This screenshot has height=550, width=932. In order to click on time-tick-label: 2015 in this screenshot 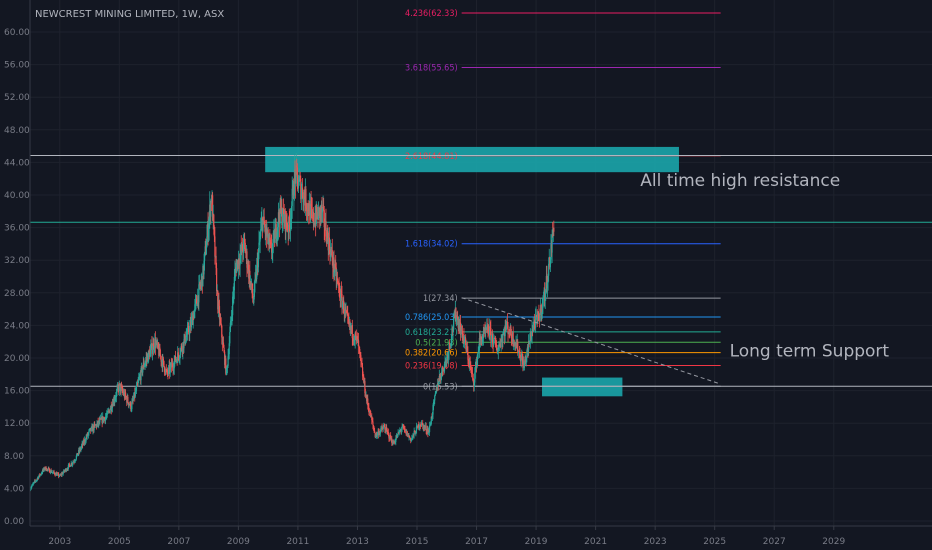, I will do `click(417, 542)`.